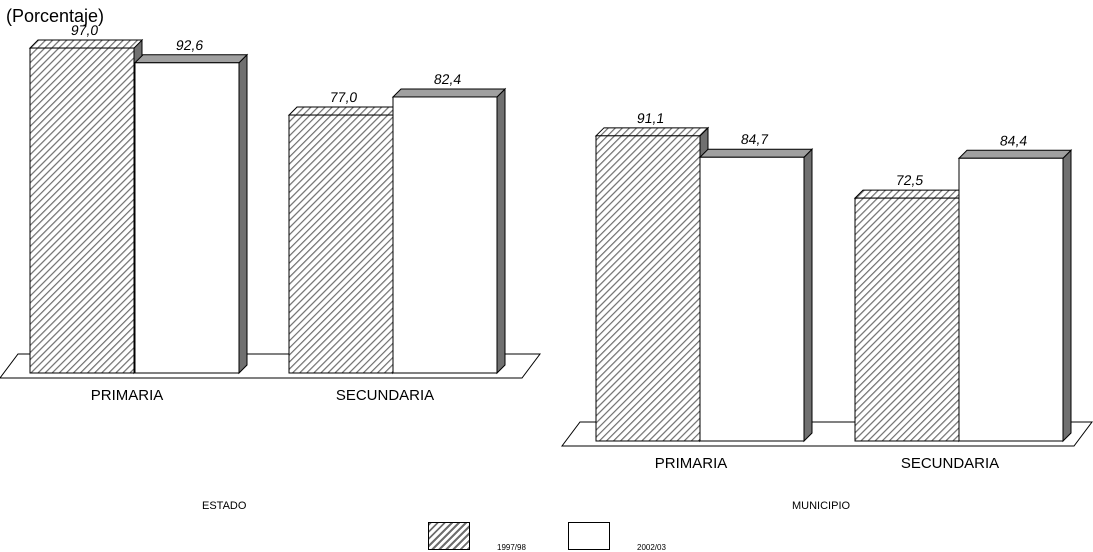  What do you see at coordinates (224, 506) in the screenshot?
I see `caption-estado: ESTADO` at bounding box center [224, 506].